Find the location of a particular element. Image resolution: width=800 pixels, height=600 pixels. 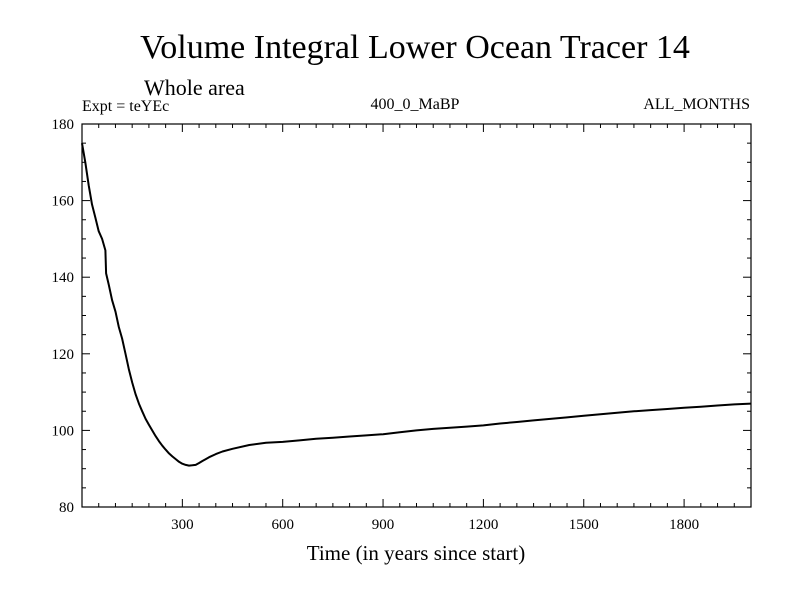

chart-title: Volume Integral Lower Ocean Tracer 14 is located at coordinates (415, 47).